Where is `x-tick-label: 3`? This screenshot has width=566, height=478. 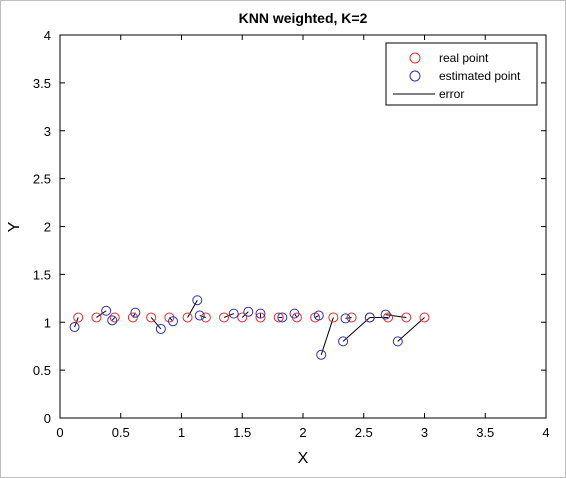
x-tick-label: 3 is located at coordinates (424, 432).